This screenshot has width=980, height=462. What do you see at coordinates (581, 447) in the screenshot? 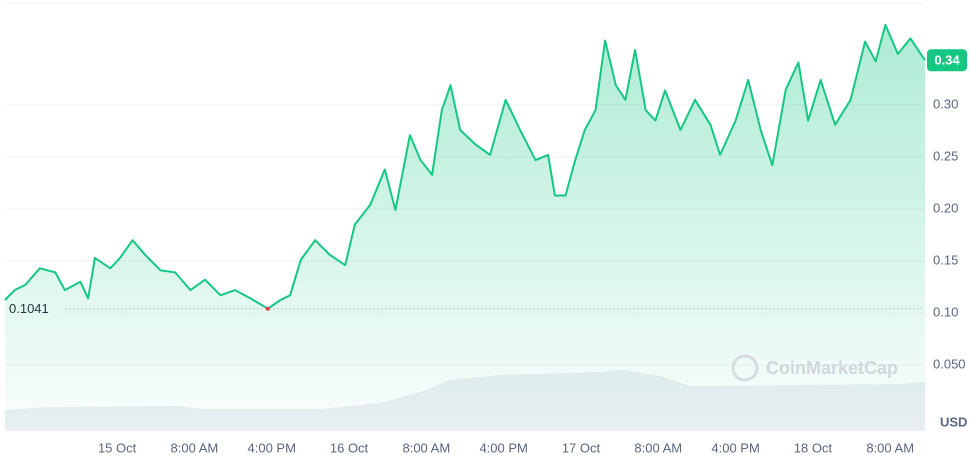
I see `x-tick-label: 17 Oct` at bounding box center [581, 447].